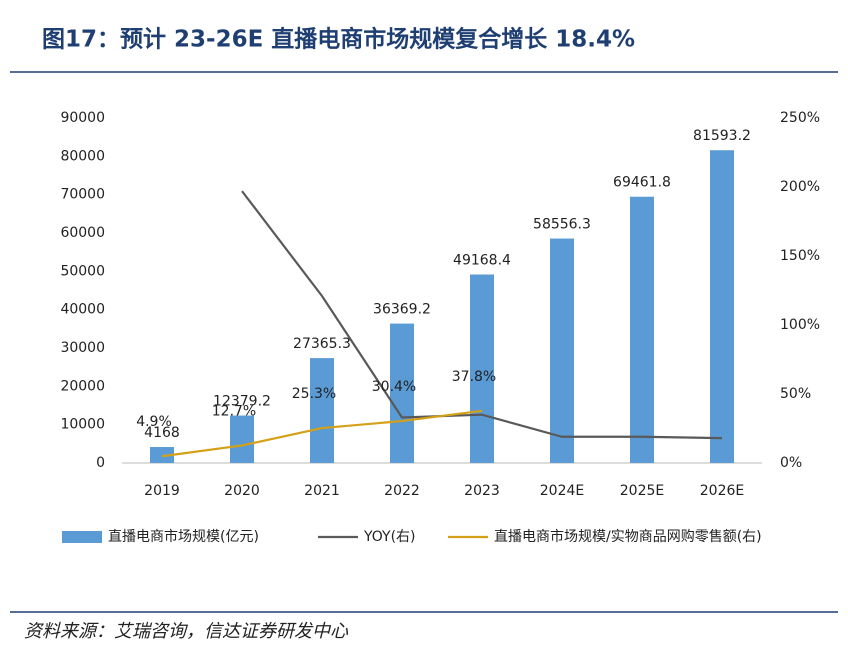 The image size is (848, 650). I want to click on y-tick-label: 0, so click(100, 463).